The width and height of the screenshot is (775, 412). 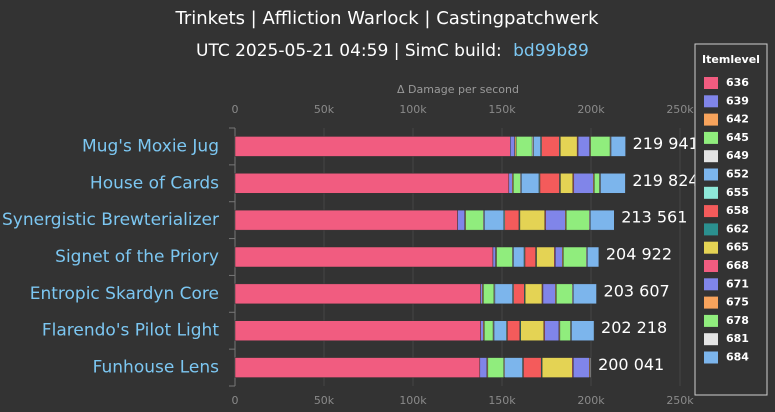 I want to click on y-tick-label: House of Cards, so click(x=154, y=183).